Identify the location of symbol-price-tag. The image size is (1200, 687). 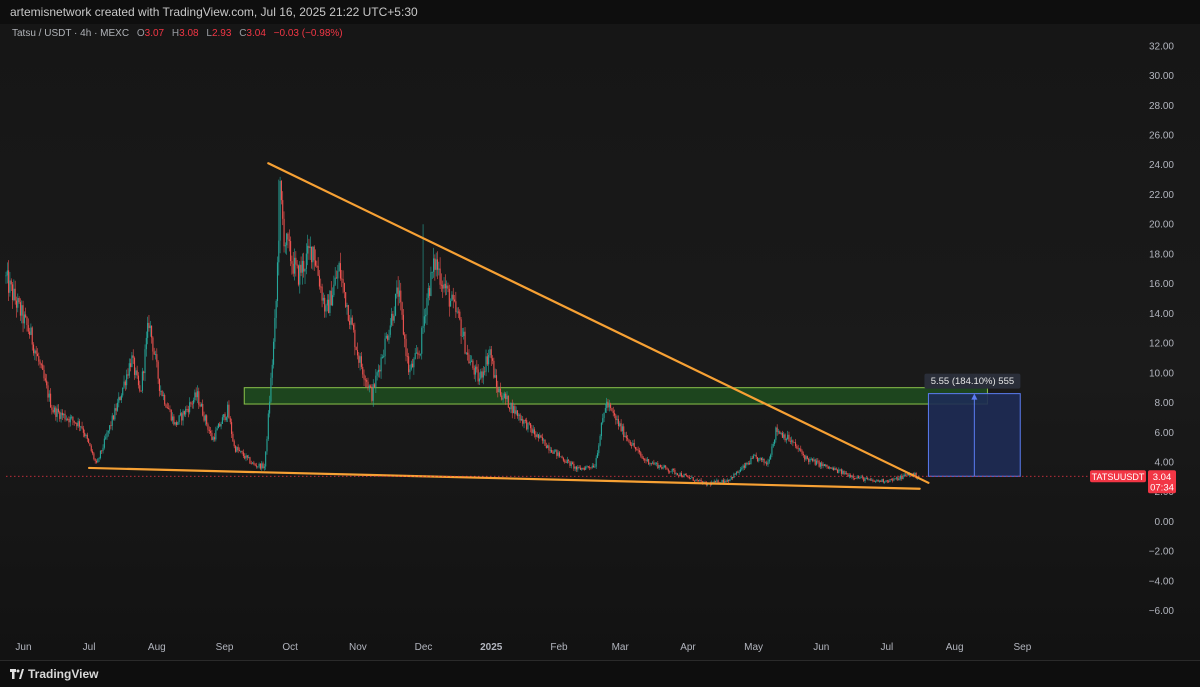
(1118, 476).